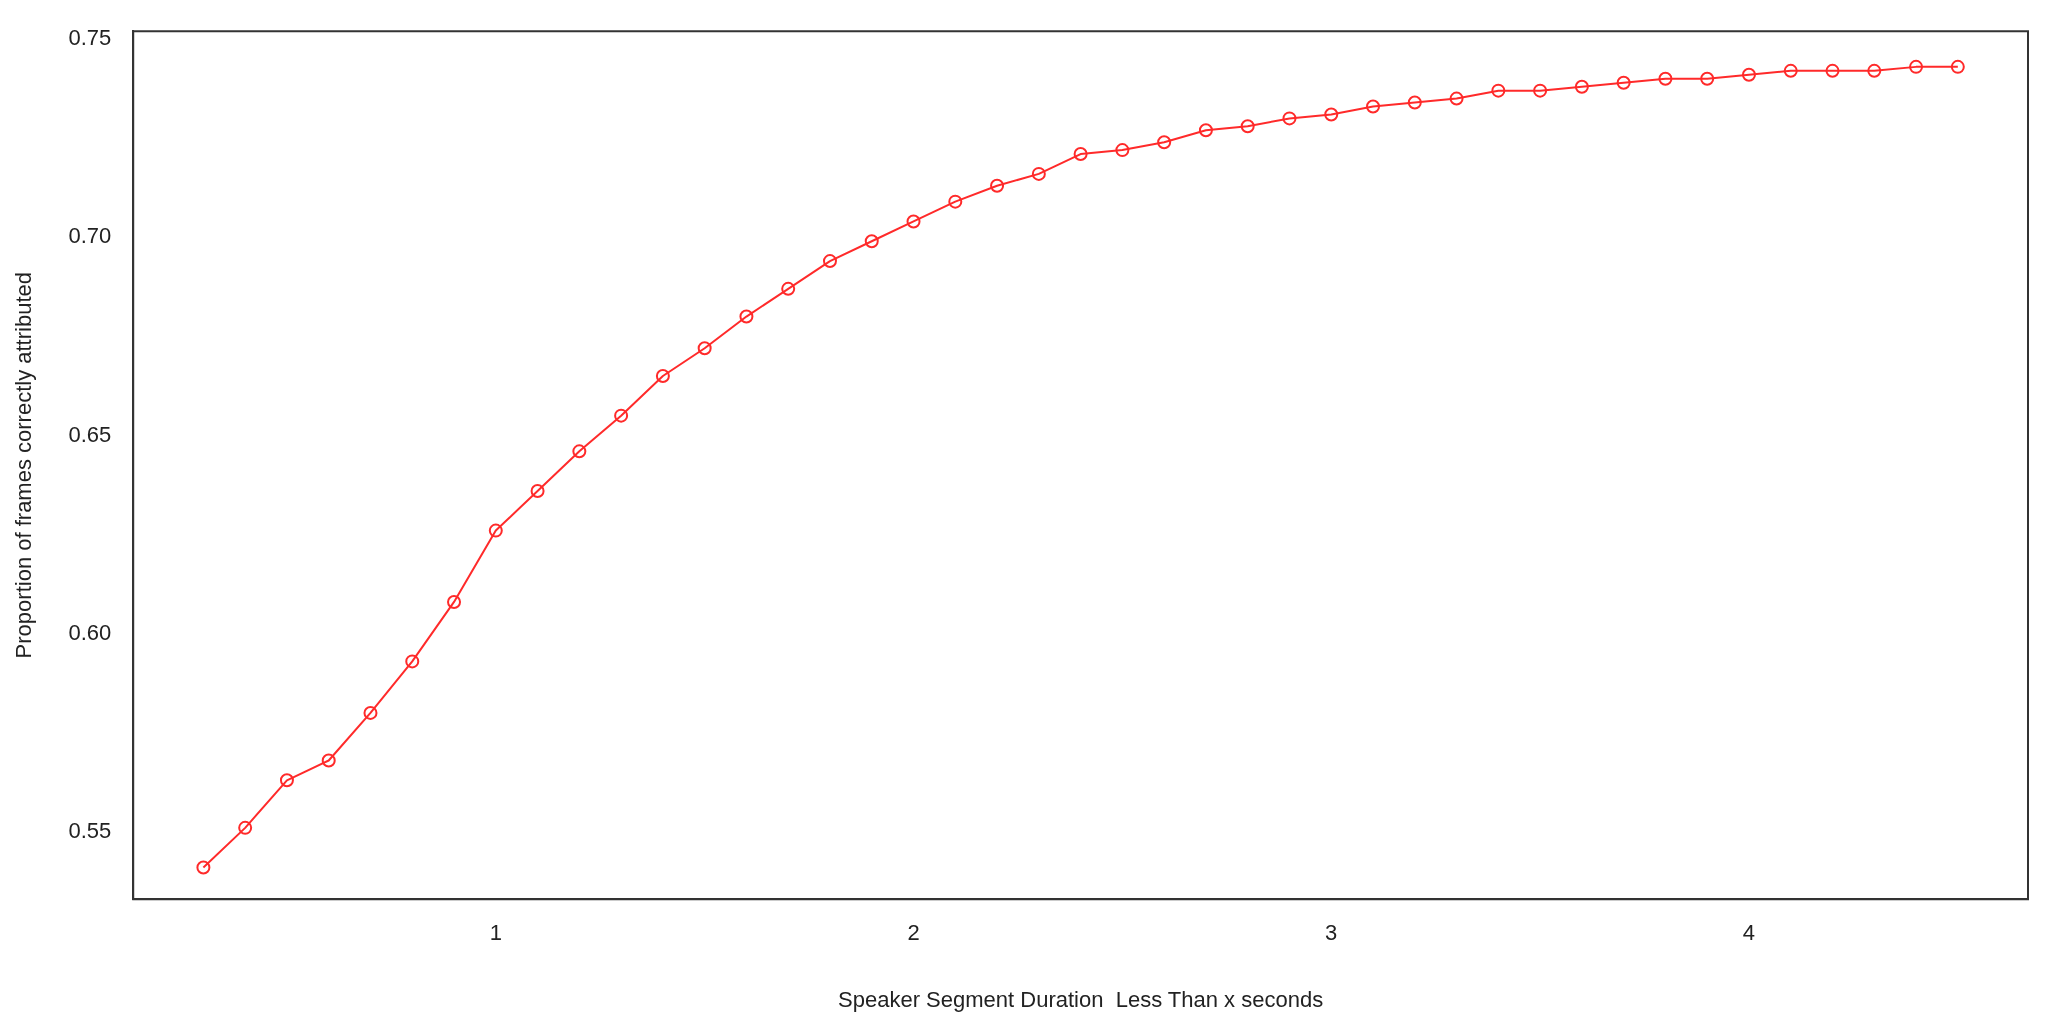 The height and width of the screenshot is (1029, 2048). What do you see at coordinates (495, 933) in the screenshot?
I see `x-tick-label: 1` at bounding box center [495, 933].